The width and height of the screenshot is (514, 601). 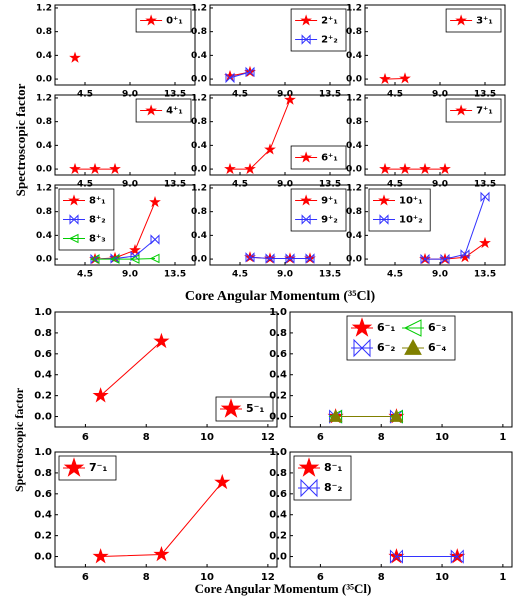 What do you see at coordinates (278, 452) in the screenshot?
I see `y-tick-label: 1.0` at bounding box center [278, 452].